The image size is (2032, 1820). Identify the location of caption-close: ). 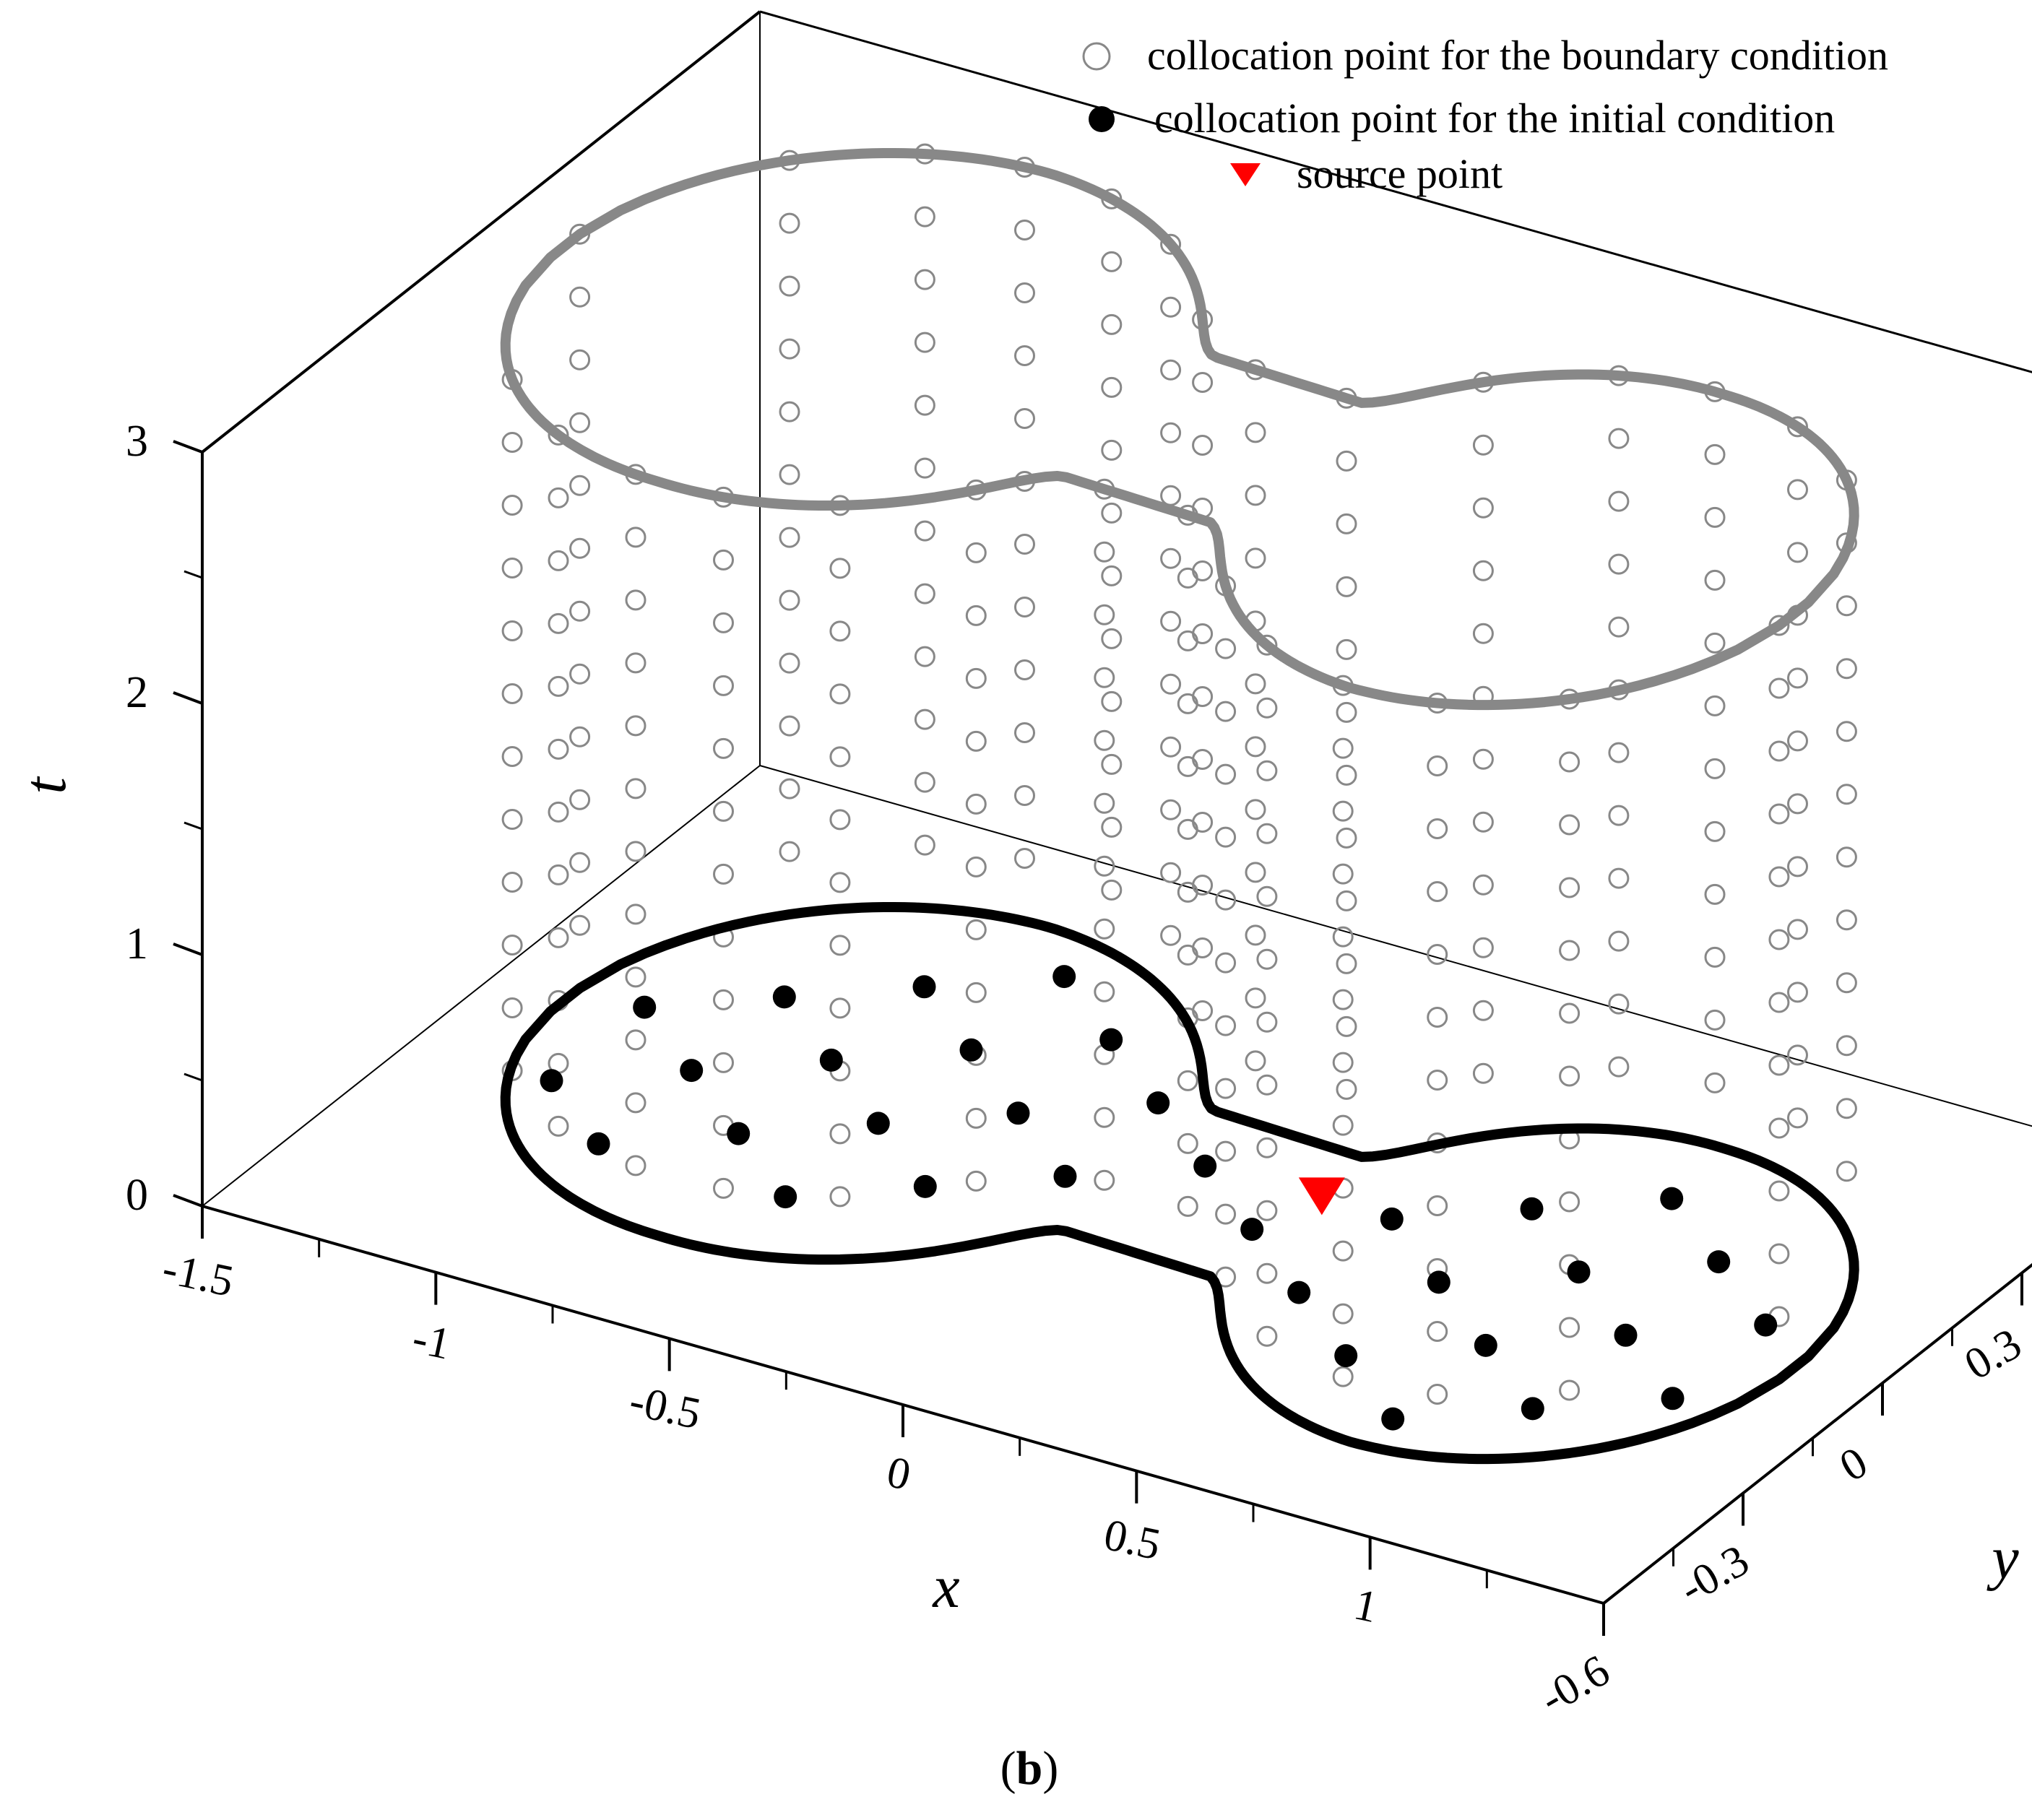
(1050, 1768).